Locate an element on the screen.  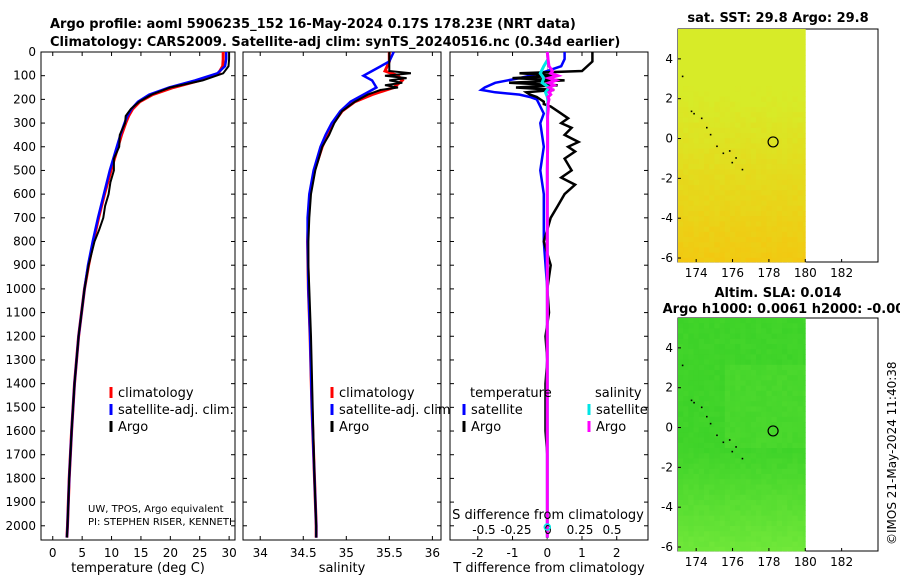
x-tick-label: 34 is located at coordinates (260, 553).